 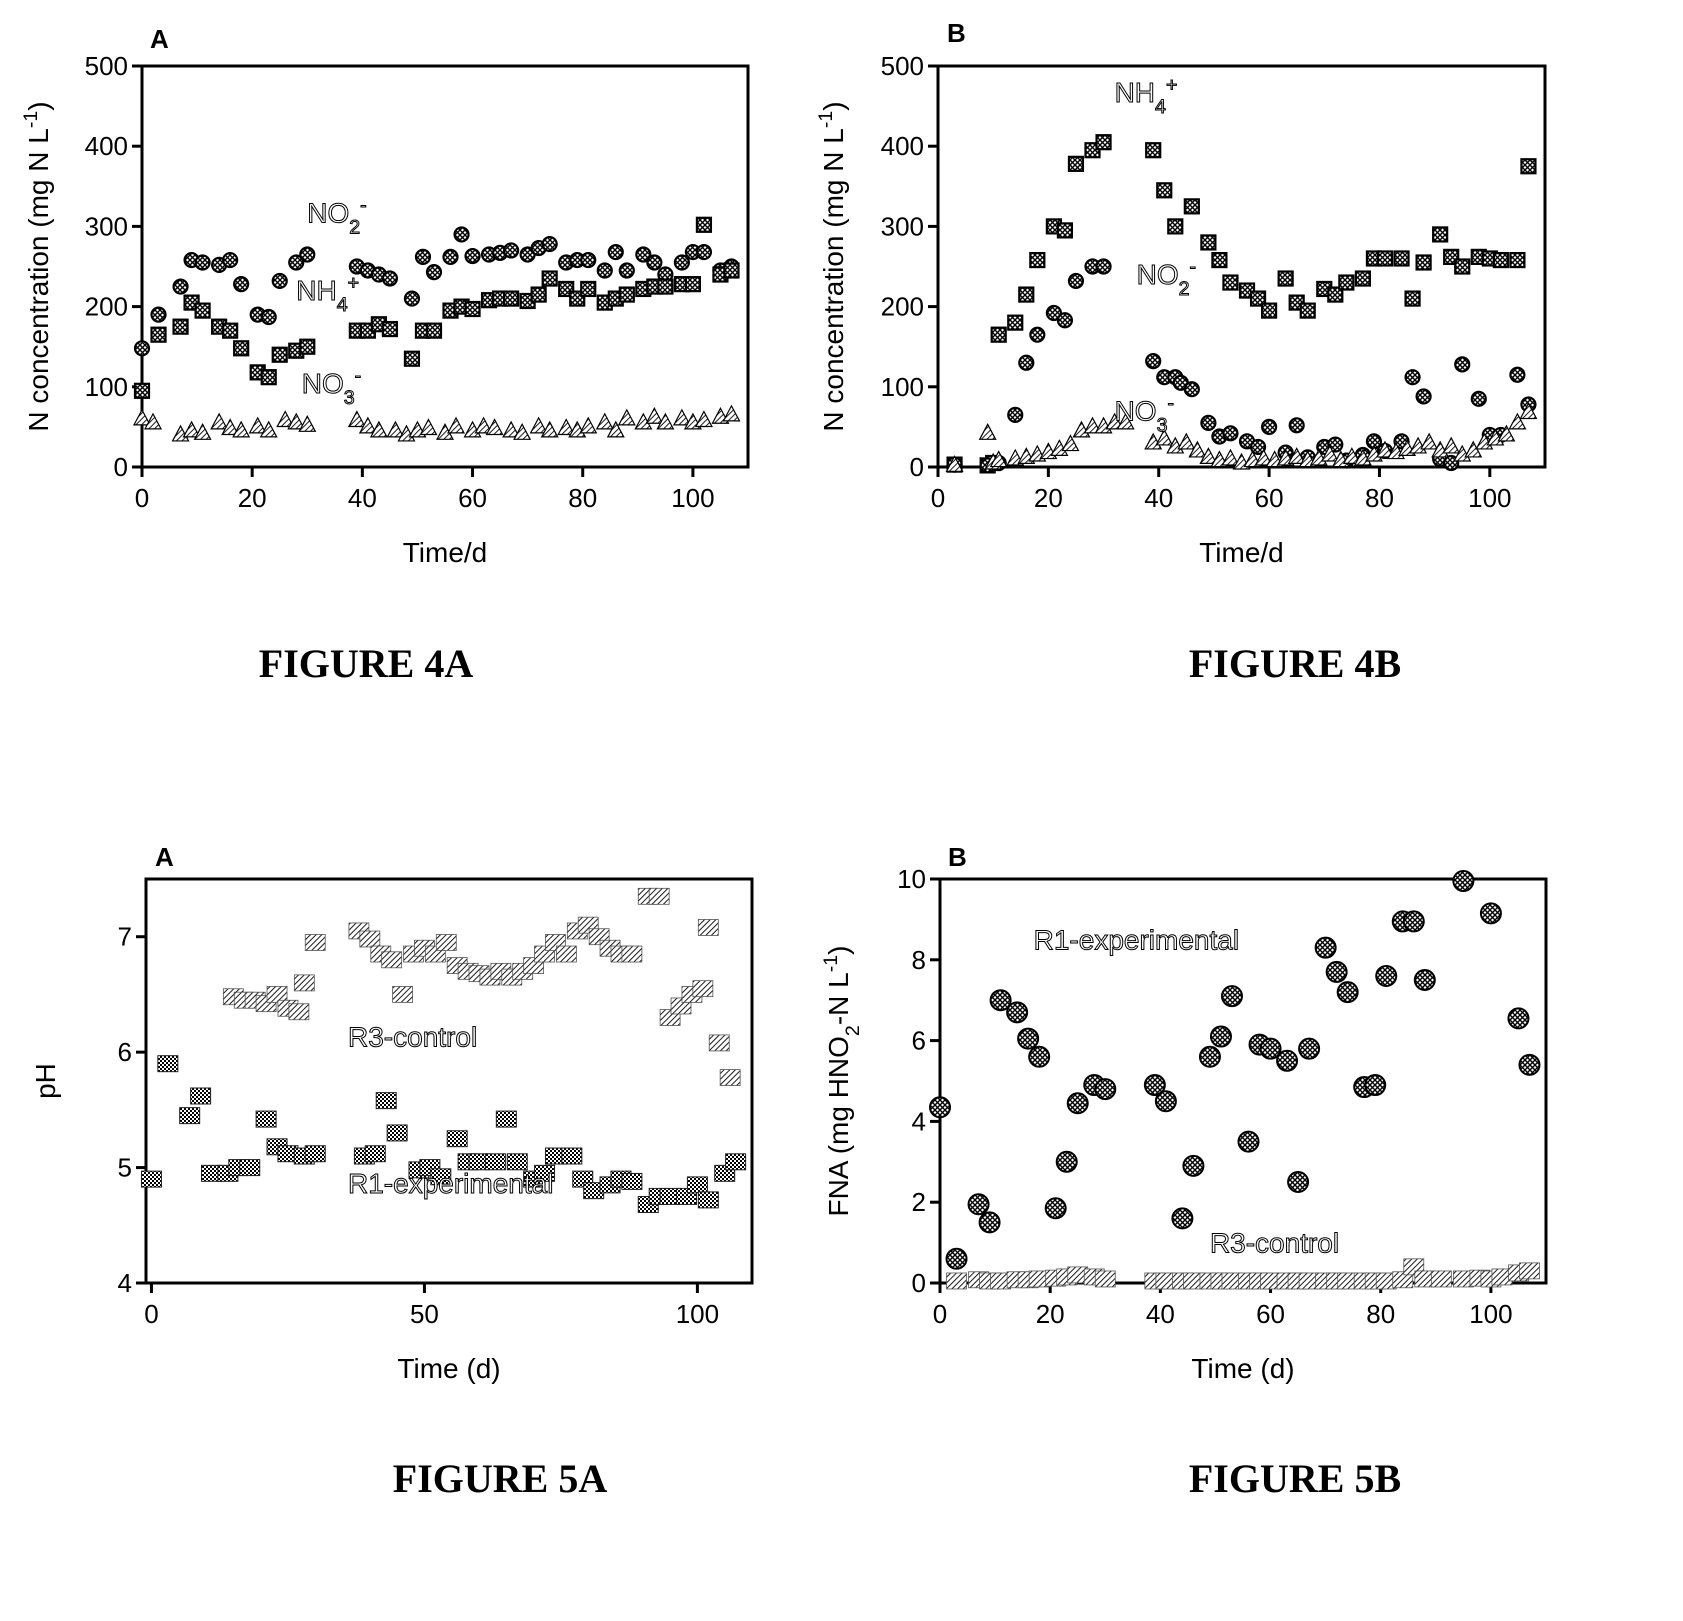 What do you see at coordinates (940, 1314) in the screenshot?
I see `x-tick-label: 0` at bounding box center [940, 1314].